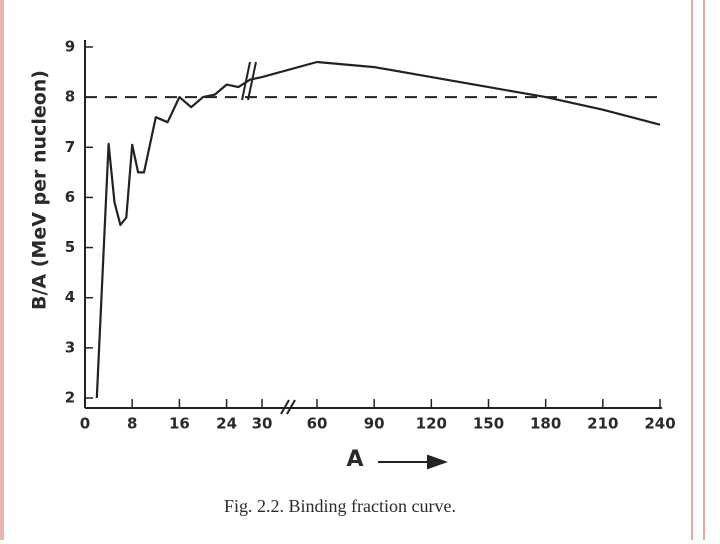 The height and width of the screenshot is (544, 720). What do you see at coordinates (70, 97) in the screenshot?
I see `y-tick-label: 8` at bounding box center [70, 97].